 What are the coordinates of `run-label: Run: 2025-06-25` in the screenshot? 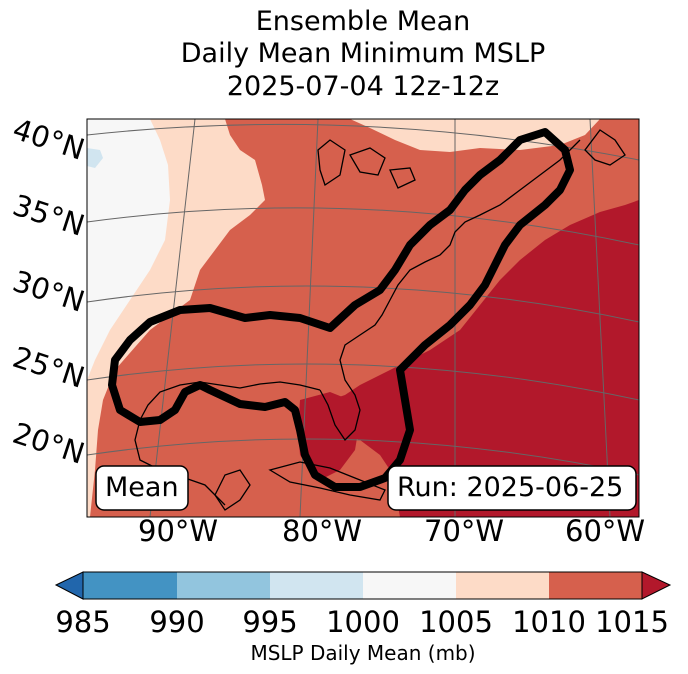 It's located at (510, 487).